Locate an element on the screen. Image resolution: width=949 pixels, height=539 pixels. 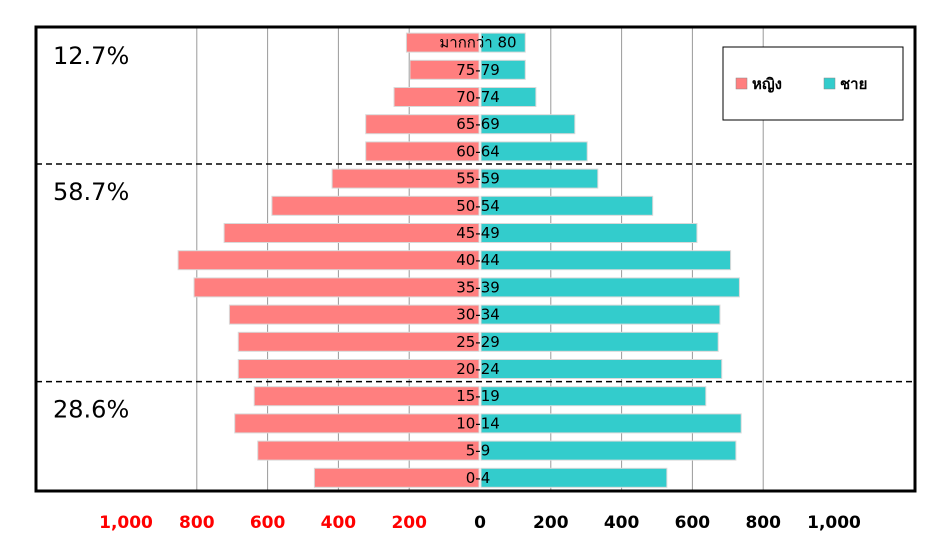
age-group-label: 60-64 is located at coordinates (478, 151).